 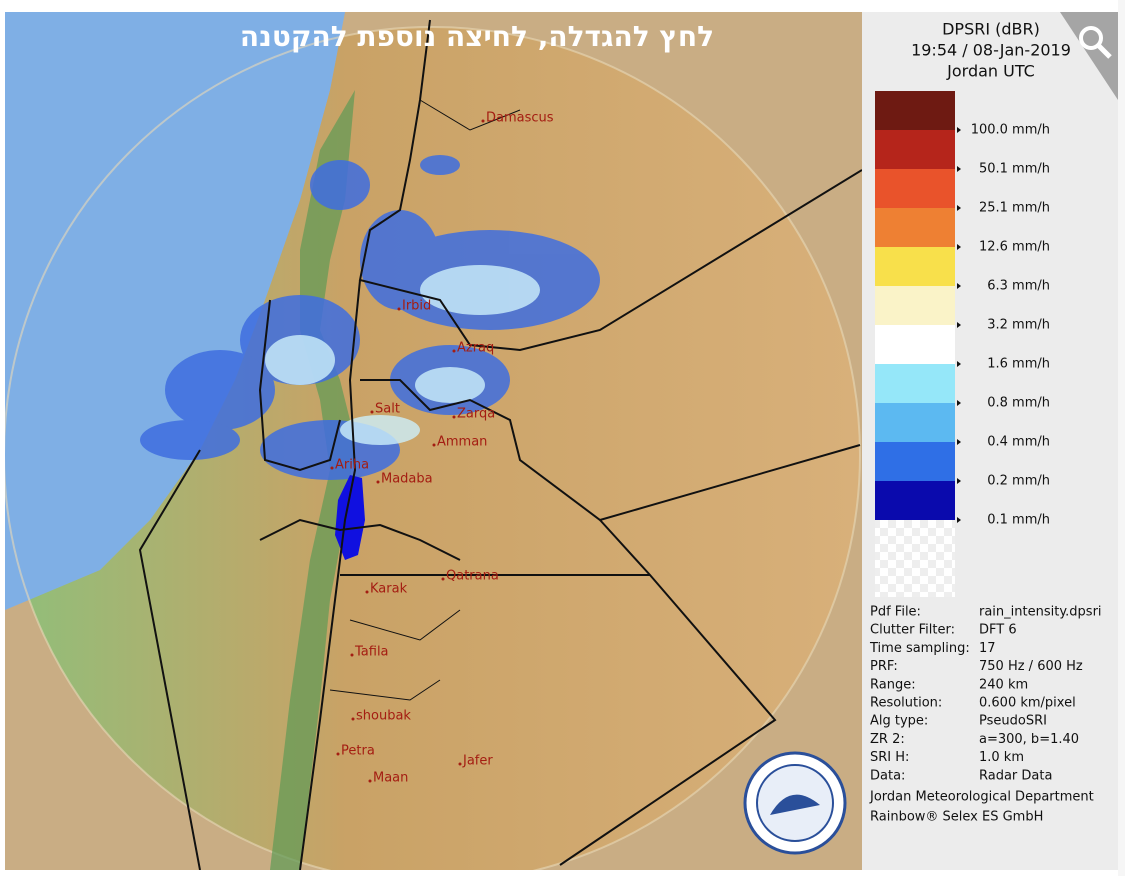 What do you see at coordinates (1018, 364) in the screenshot?
I see `legend-label: 1.6 mm/h` at bounding box center [1018, 364].